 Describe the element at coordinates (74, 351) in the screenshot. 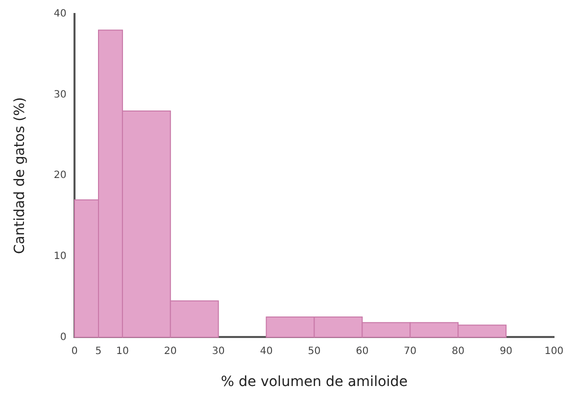

I see `x-tick-label: 0` at that location.